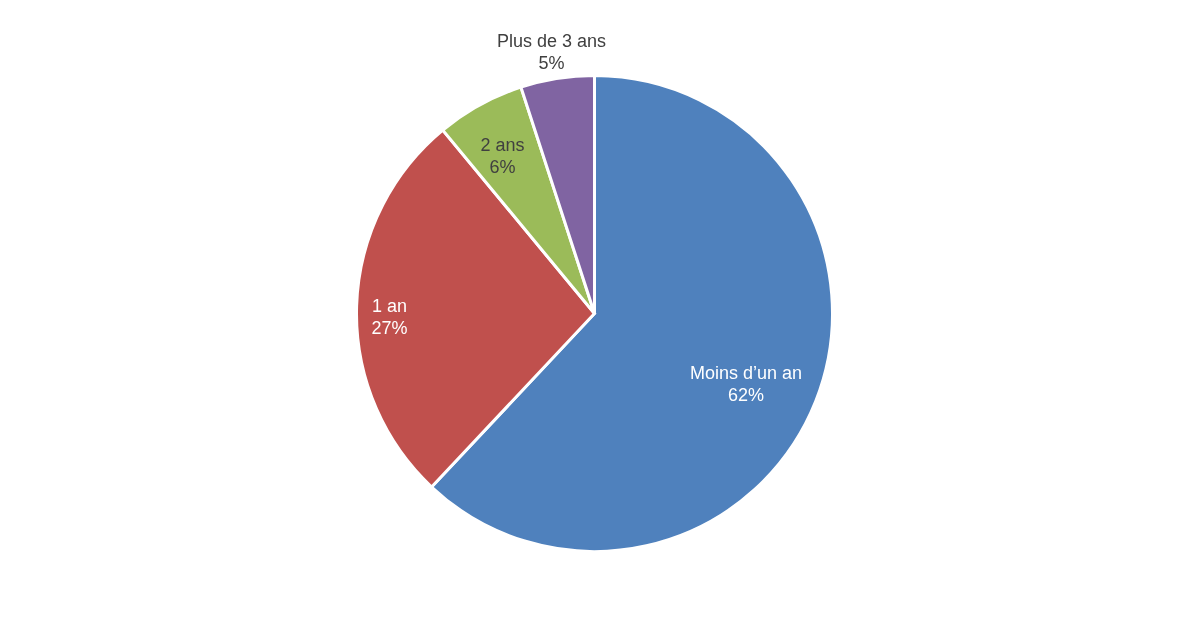  Describe the element at coordinates (390, 306) in the screenshot. I see `slice-label: 1 an` at that location.